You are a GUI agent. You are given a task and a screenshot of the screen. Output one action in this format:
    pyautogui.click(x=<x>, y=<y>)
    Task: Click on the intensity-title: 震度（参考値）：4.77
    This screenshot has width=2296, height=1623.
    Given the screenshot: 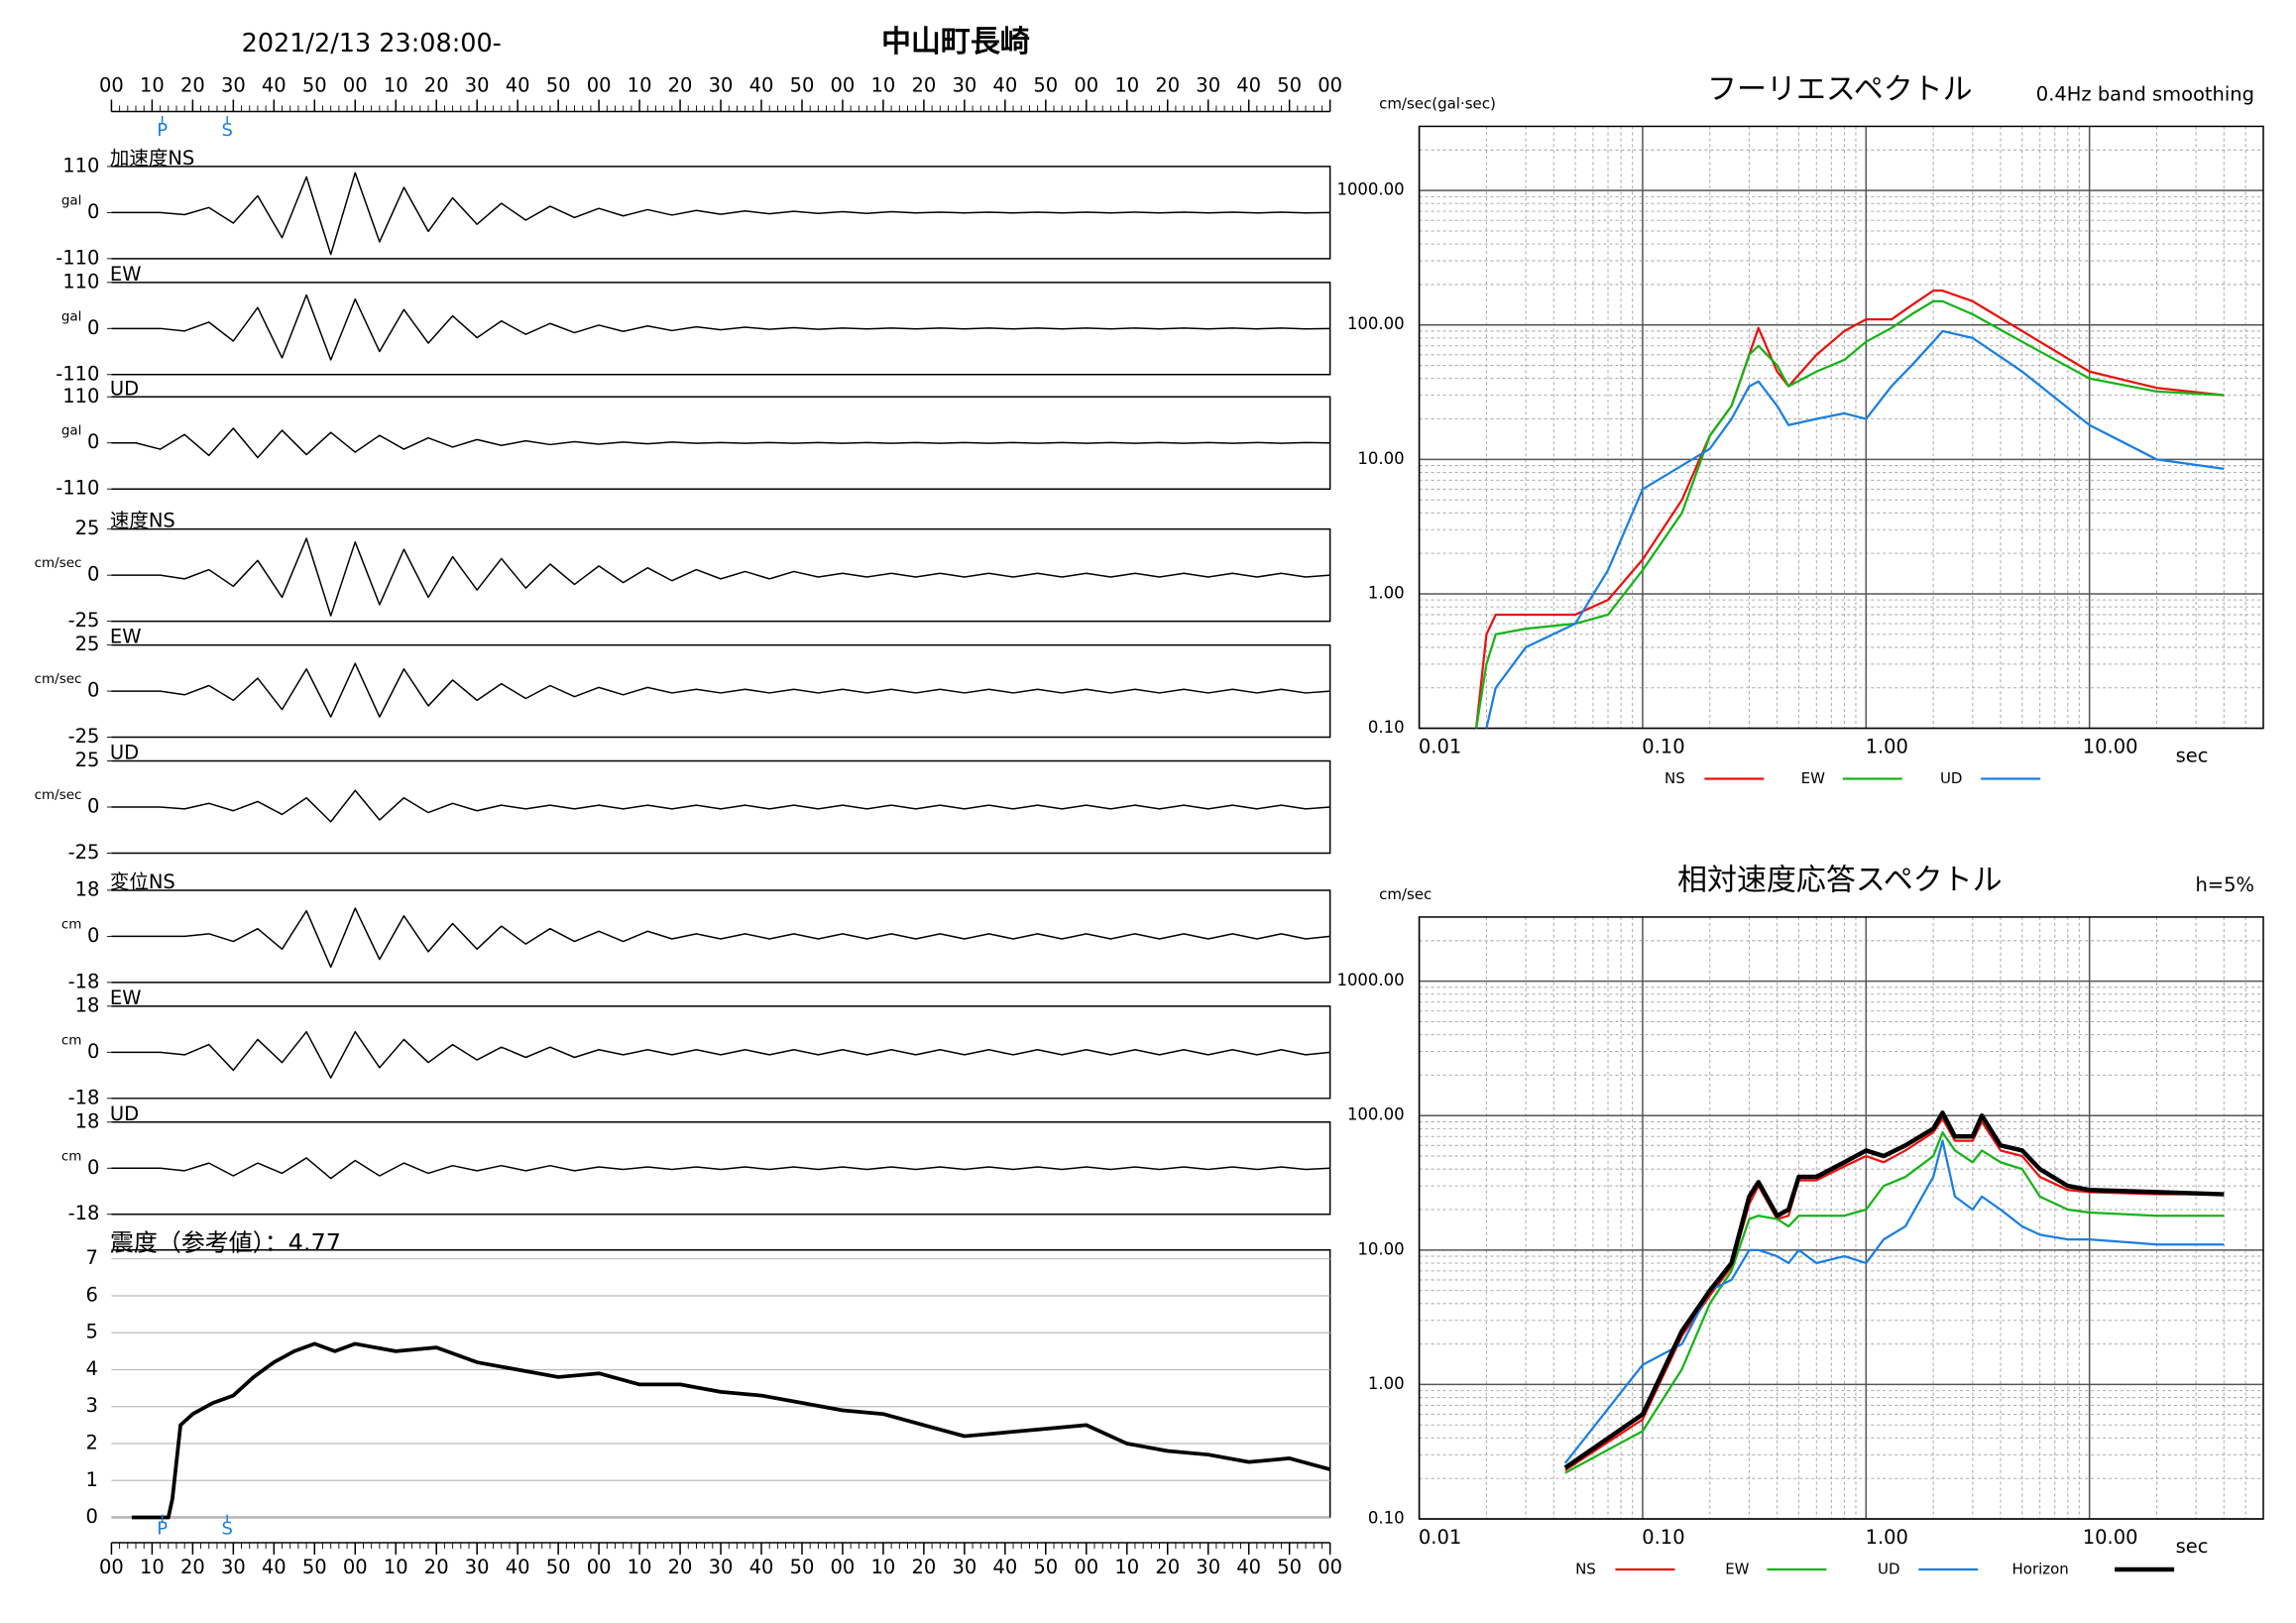 What is the action you would take?
    pyautogui.click(x=226, y=1243)
    